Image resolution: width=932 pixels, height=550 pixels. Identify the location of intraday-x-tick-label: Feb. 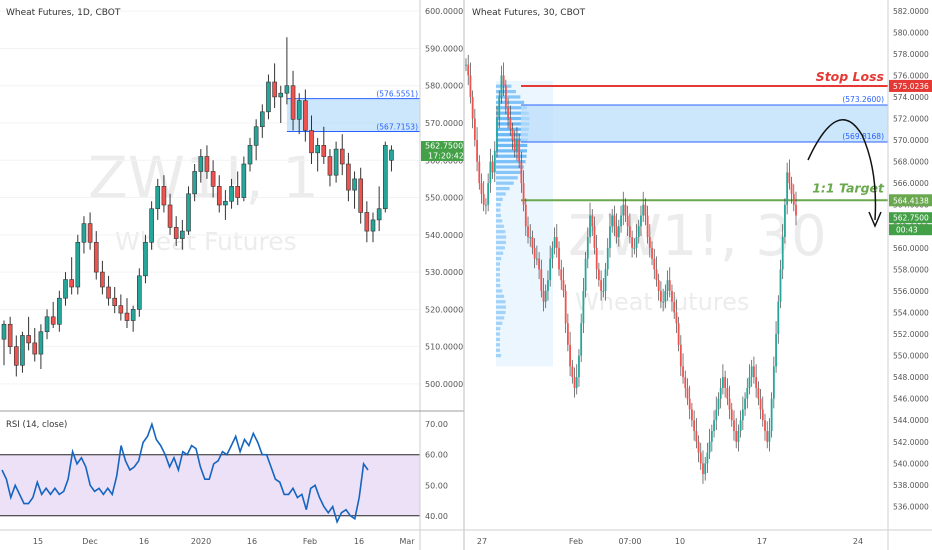
(576, 541).